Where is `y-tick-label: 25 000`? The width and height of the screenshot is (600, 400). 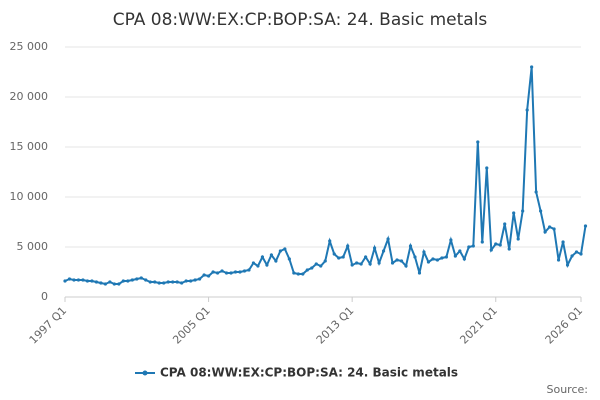 y-tick-label: 25 000 is located at coordinates (29, 46).